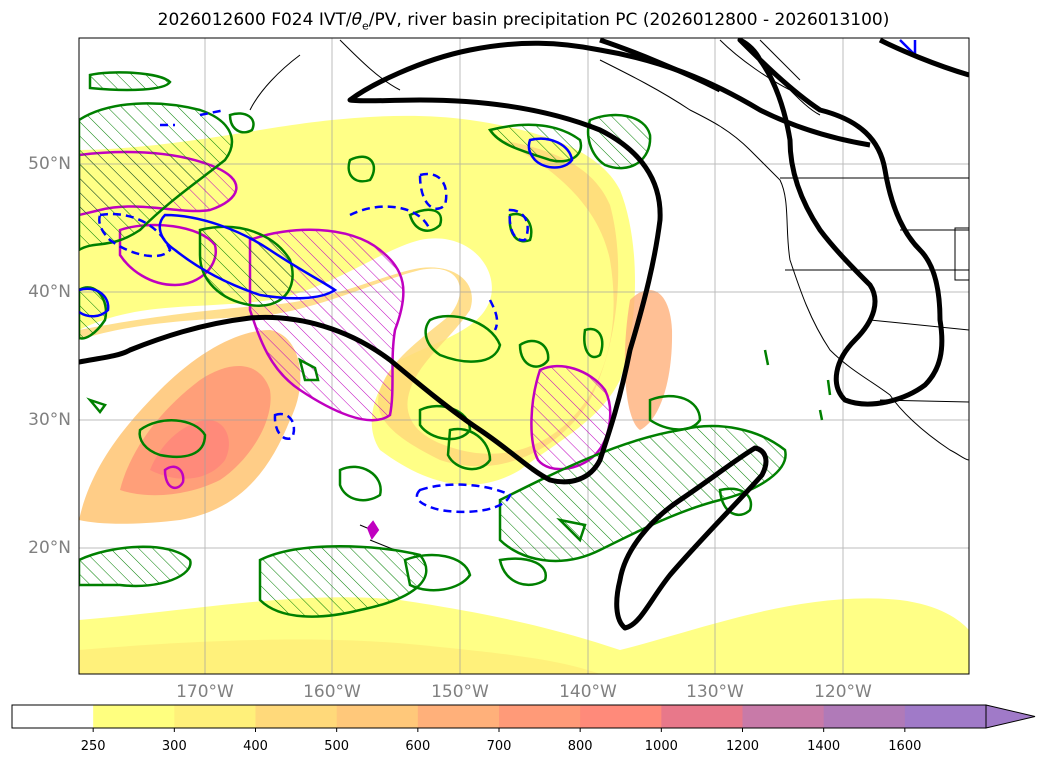  What do you see at coordinates (661, 746) in the screenshot?
I see `colorbar-label: 1000` at bounding box center [661, 746].